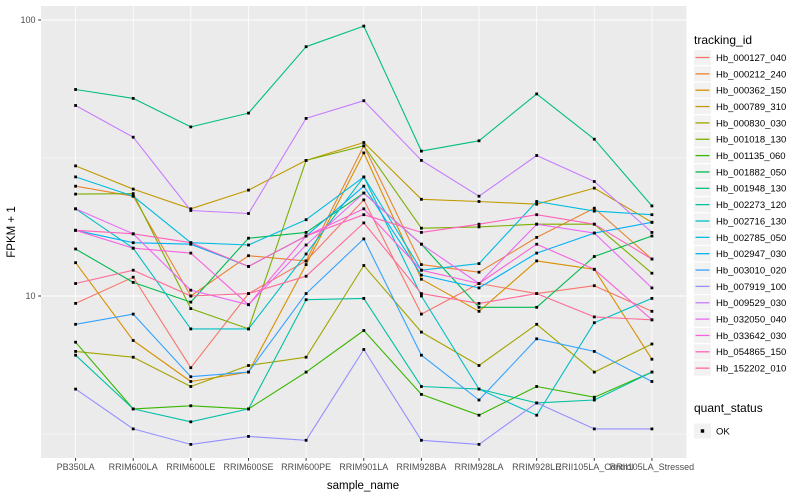  Describe the element at coordinates (751, 74) in the screenshot. I see `legend-item-label: Hb_000212_240` at that location.